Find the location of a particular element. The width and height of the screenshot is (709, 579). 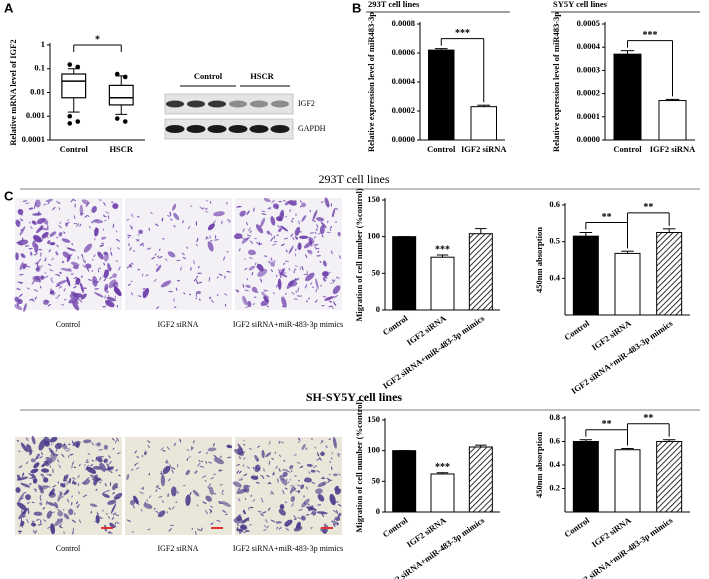

outlier is located at coordinates (78, 67).